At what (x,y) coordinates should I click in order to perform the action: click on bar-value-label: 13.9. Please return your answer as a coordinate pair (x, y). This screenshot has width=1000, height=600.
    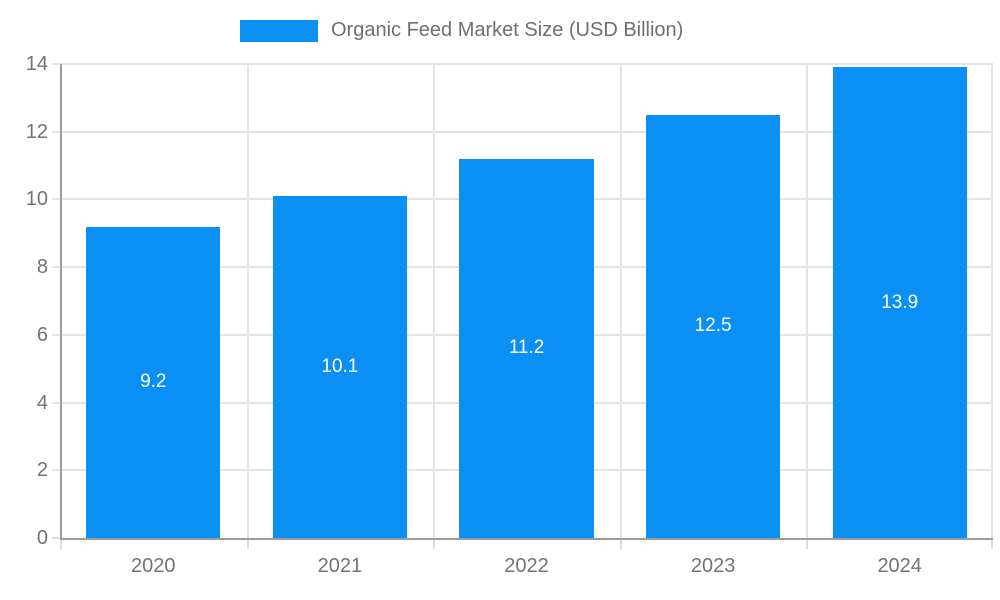
    Looking at the image, I should click on (900, 302).